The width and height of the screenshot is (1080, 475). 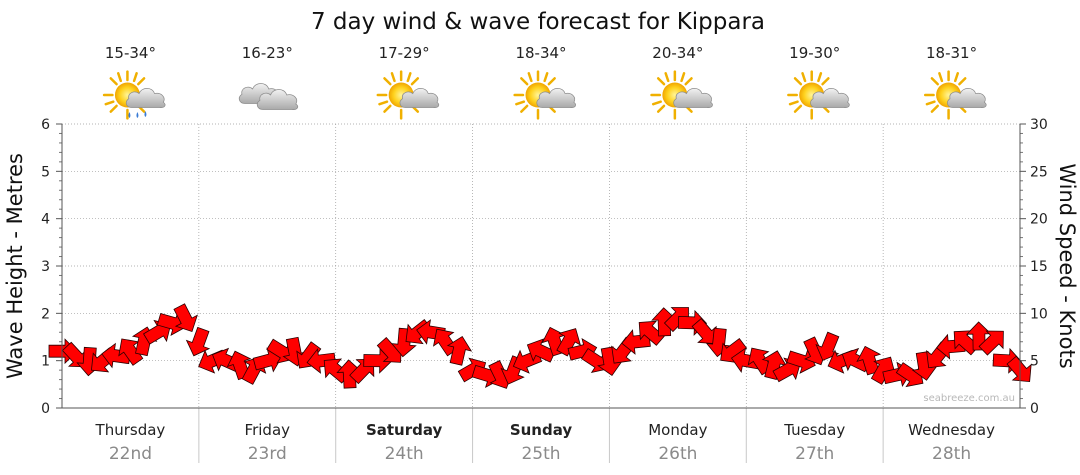 I want to click on left-tick-label: 0, so click(x=45, y=409).